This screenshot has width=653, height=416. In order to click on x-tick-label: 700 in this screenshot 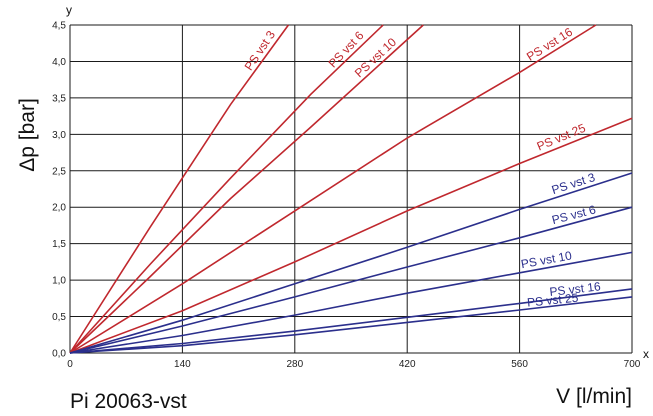, I will do `click(632, 364)`.